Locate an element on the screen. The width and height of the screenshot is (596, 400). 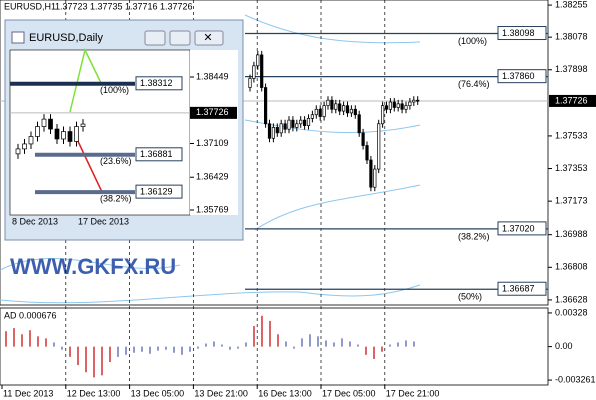
level-price: 1.38098 is located at coordinates (518, 33).